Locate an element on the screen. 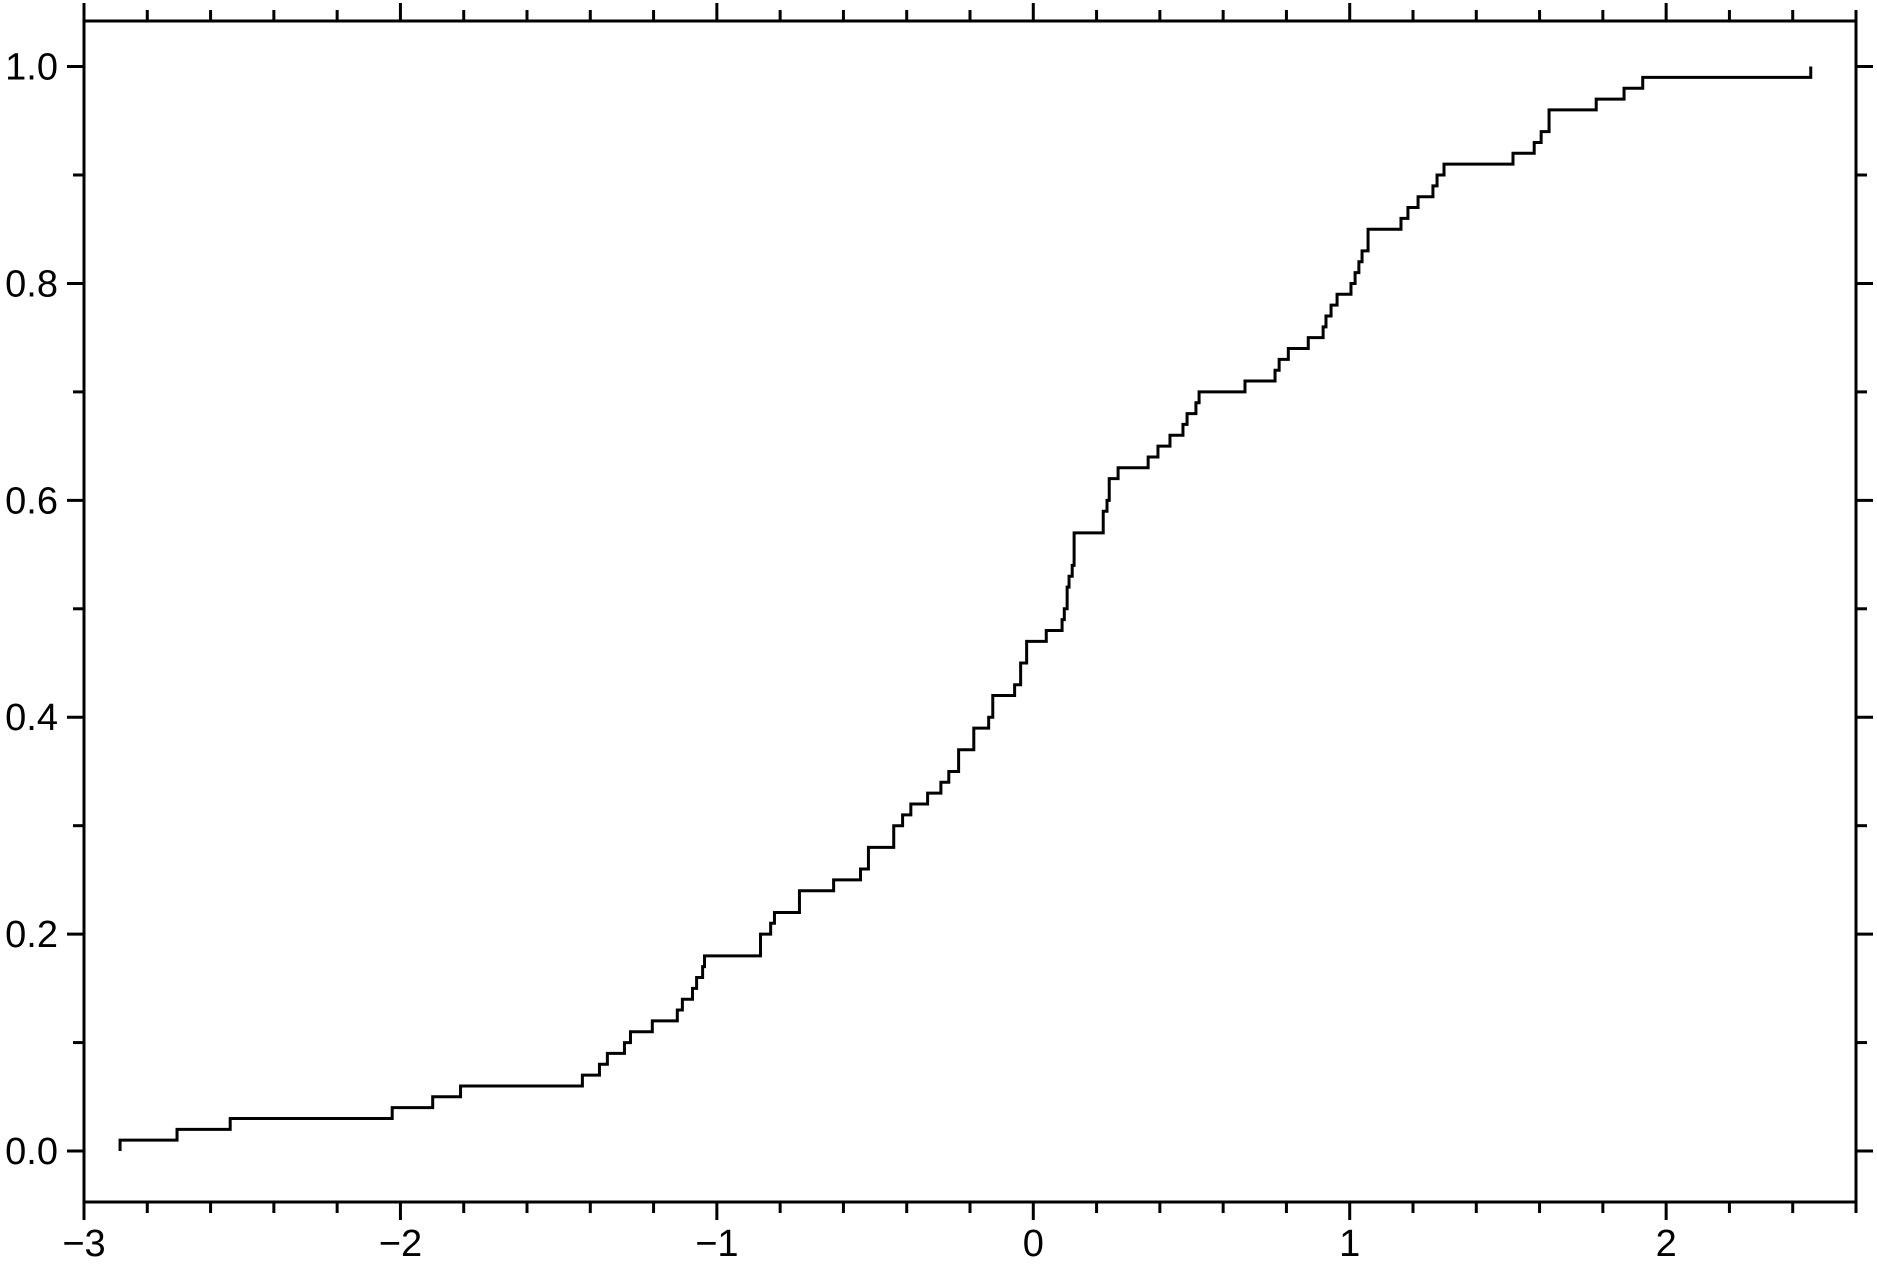  y-axis-tick-label: 1.0 is located at coordinates (31, 67).